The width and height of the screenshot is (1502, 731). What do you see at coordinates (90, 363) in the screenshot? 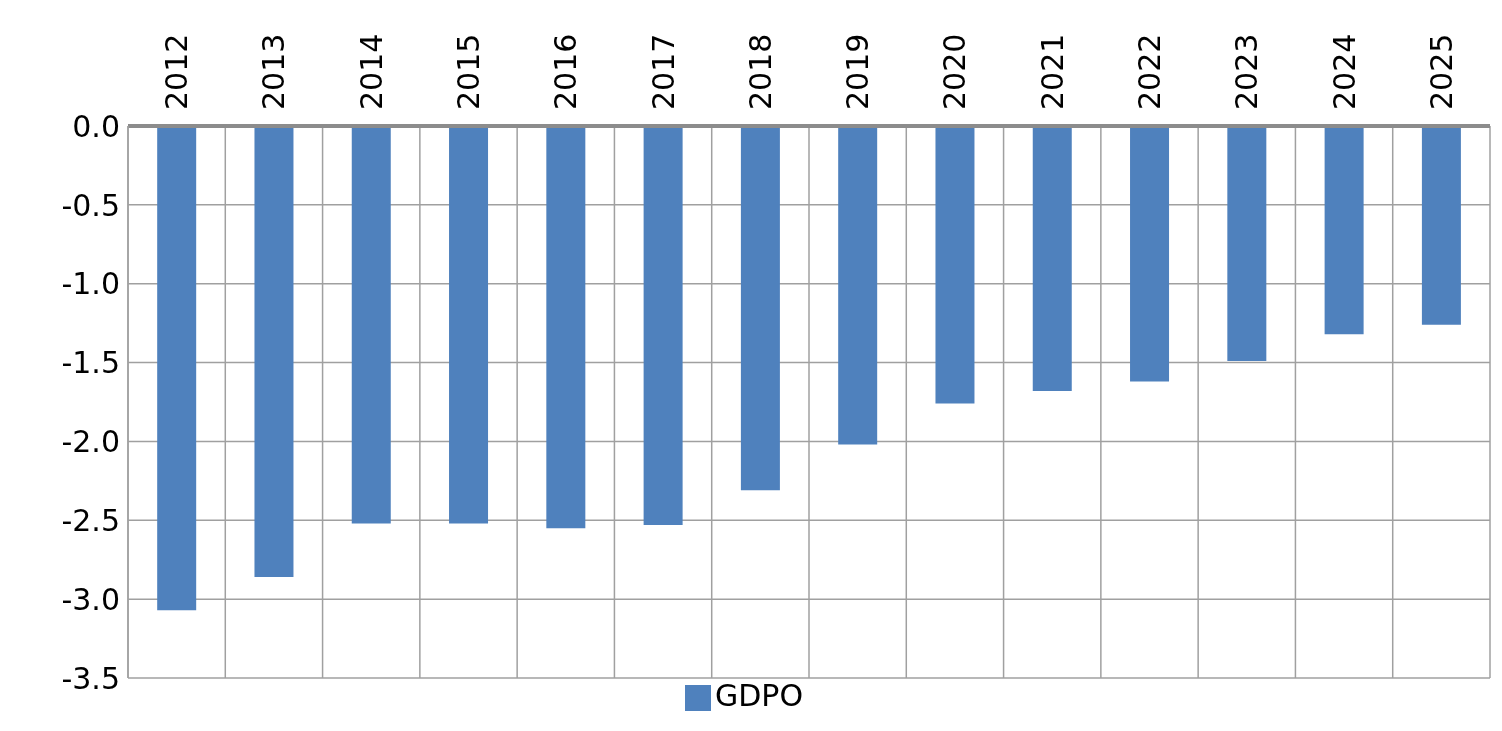
I see `y-tick-label: -1.5` at bounding box center [90, 363].